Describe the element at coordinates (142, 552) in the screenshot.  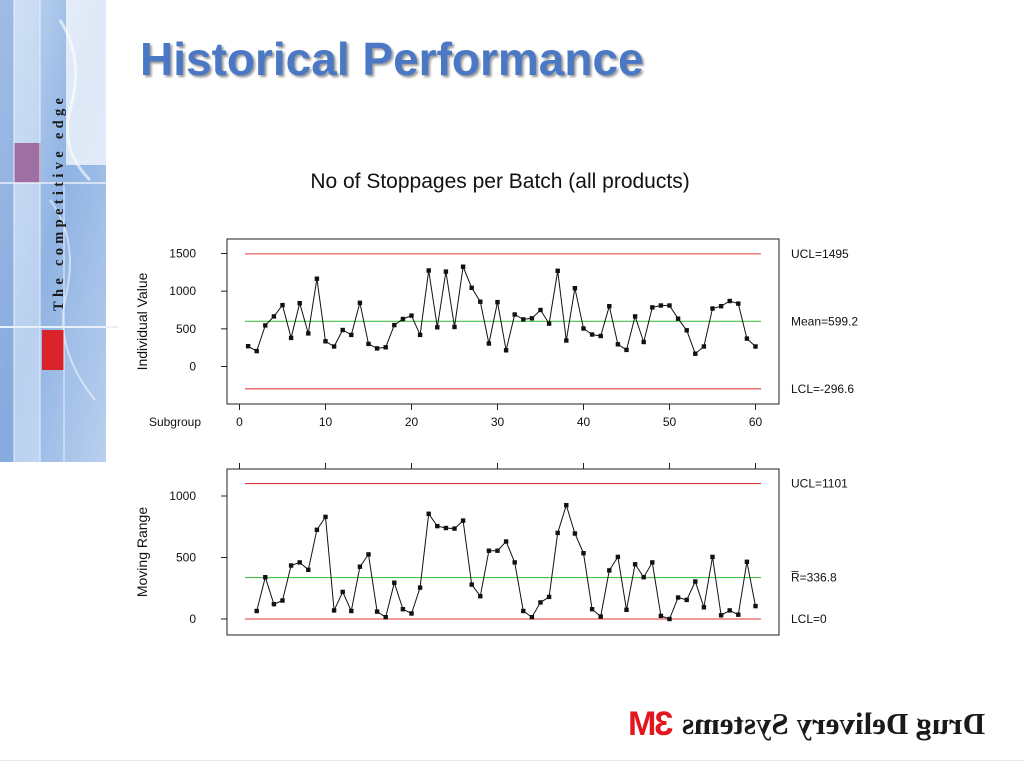
I see `y-axis-label: Moving Range` at that location.